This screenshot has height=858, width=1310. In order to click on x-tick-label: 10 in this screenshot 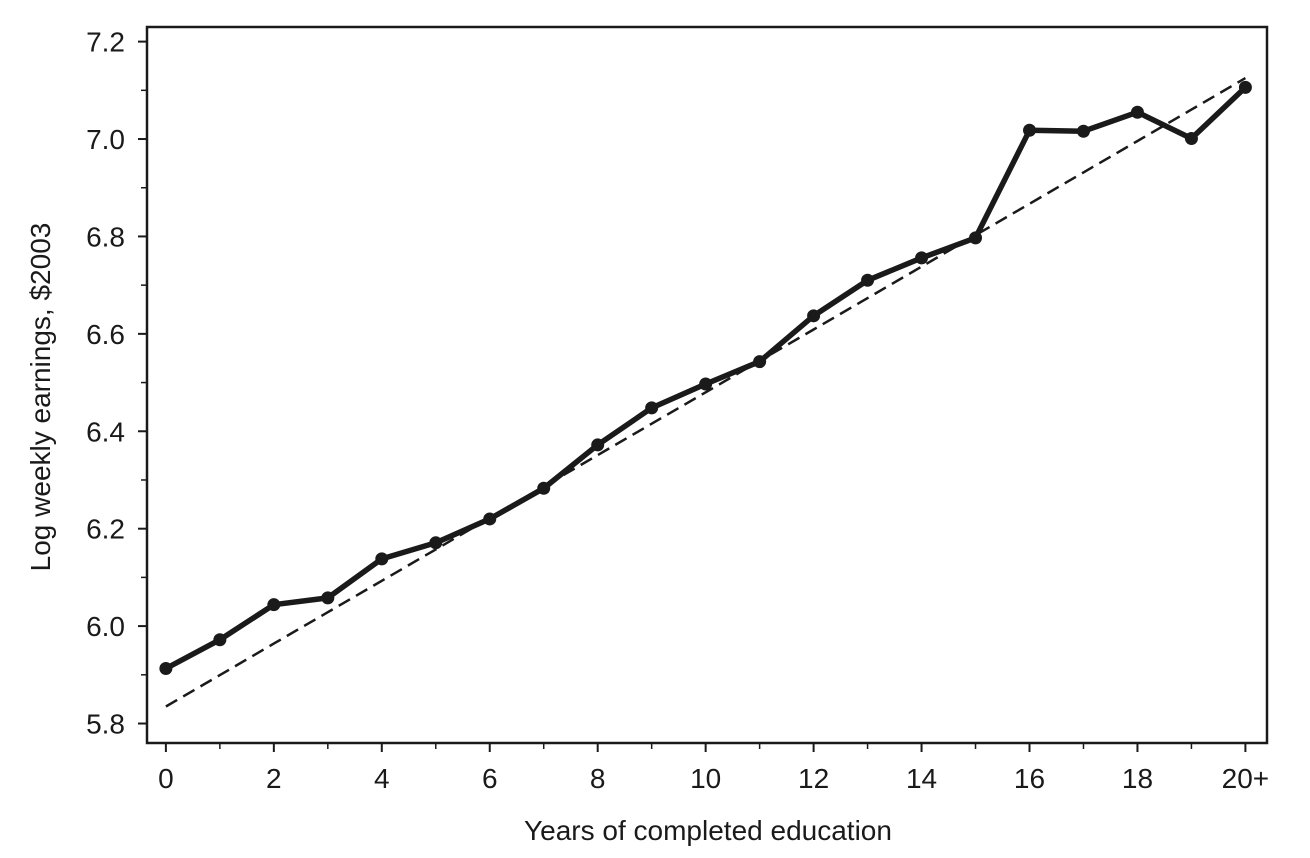, I will do `click(705, 778)`.